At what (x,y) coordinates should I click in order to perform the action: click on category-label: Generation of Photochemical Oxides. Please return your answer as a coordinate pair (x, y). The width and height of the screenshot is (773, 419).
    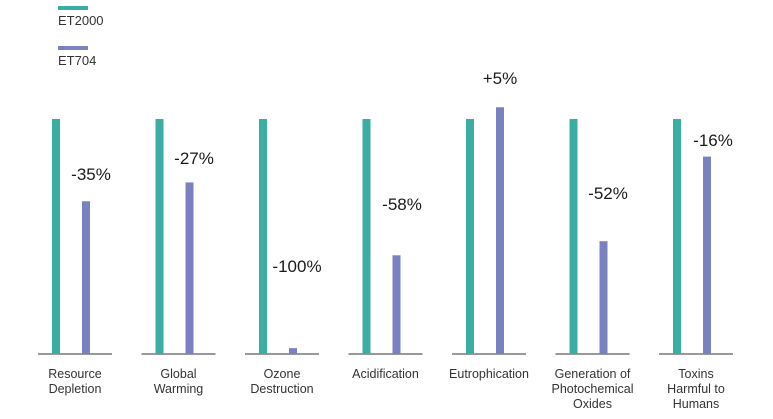
    Looking at the image, I should click on (593, 389).